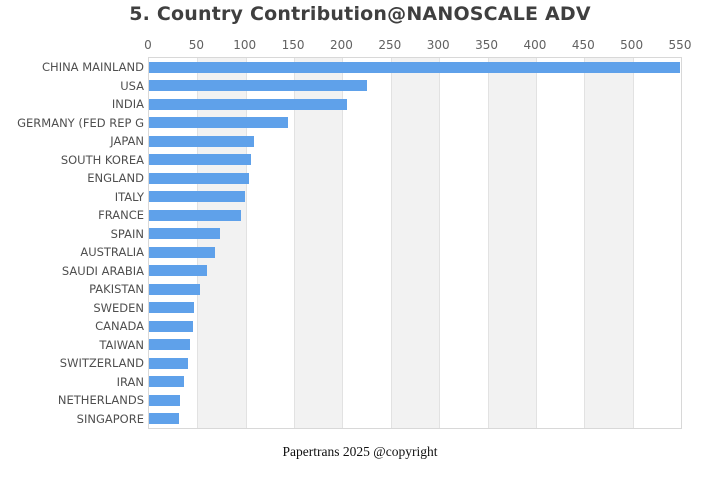 The height and width of the screenshot is (480, 720). What do you see at coordinates (169, 345) in the screenshot?
I see `bar-taiwan` at bounding box center [169, 345].